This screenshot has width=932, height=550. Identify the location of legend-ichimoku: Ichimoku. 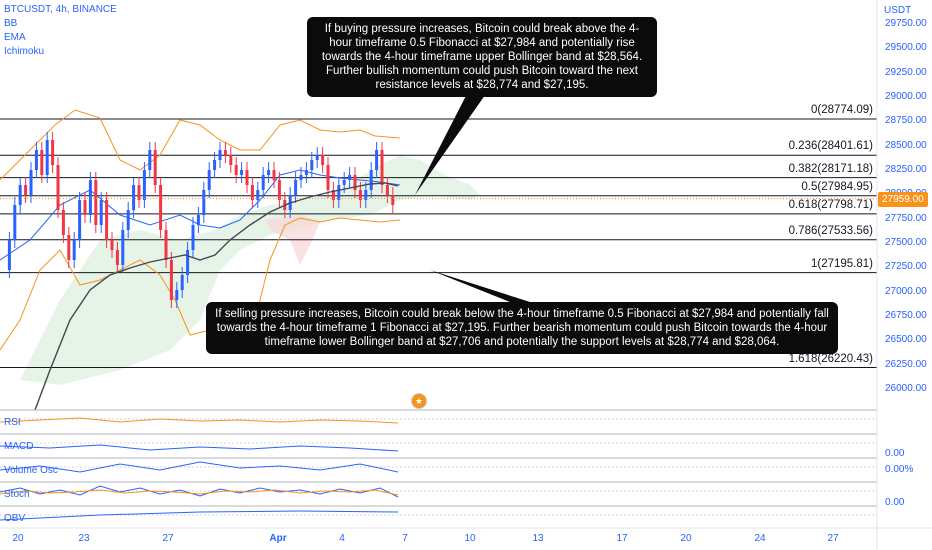
(24, 51).